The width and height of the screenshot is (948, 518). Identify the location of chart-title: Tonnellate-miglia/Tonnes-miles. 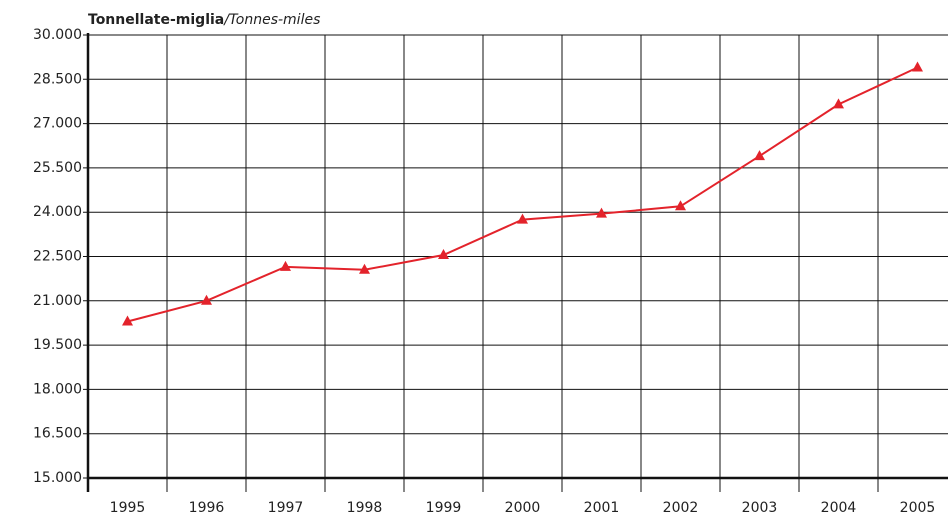
(204, 20).